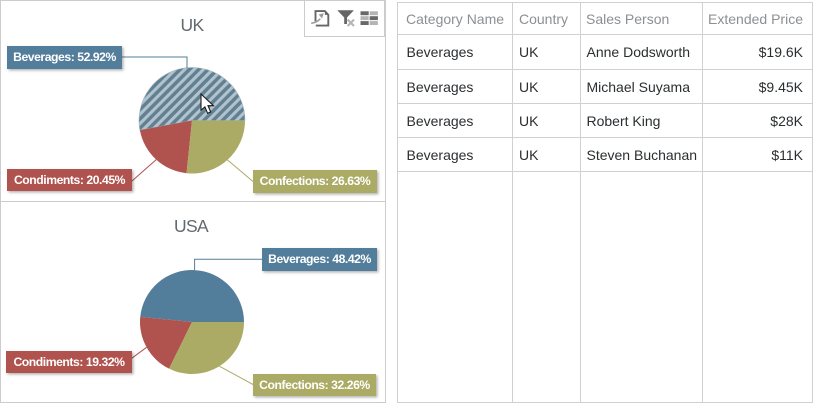 The width and height of the screenshot is (815, 405). What do you see at coordinates (191, 226) in the screenshot?
I see `svg-text: USA` at bounding box center [191, 226].